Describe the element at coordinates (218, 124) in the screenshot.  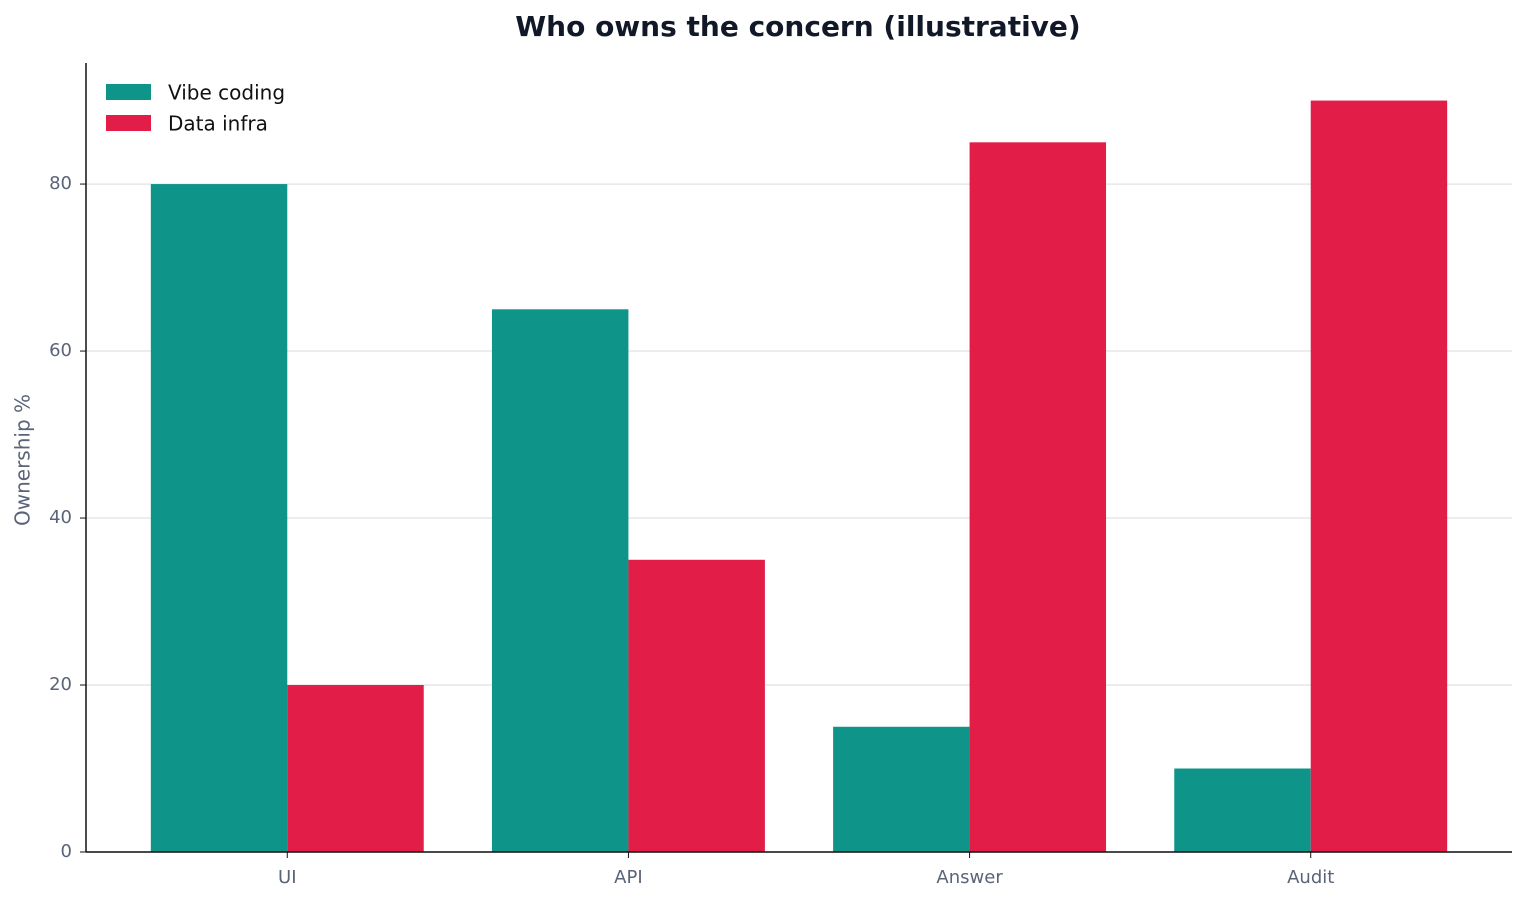
I see `legend-label: Data infra` at that location.